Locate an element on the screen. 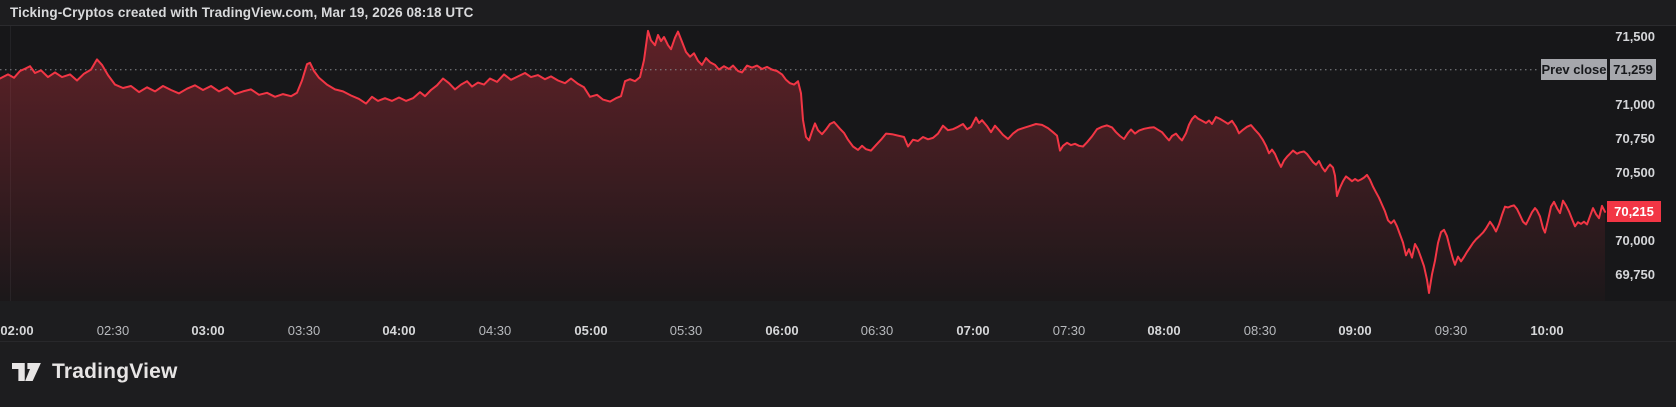 The width and height of the screenshot is (1676, 407). time-tick-label: 04:30 is located at coordinates (495, 330).